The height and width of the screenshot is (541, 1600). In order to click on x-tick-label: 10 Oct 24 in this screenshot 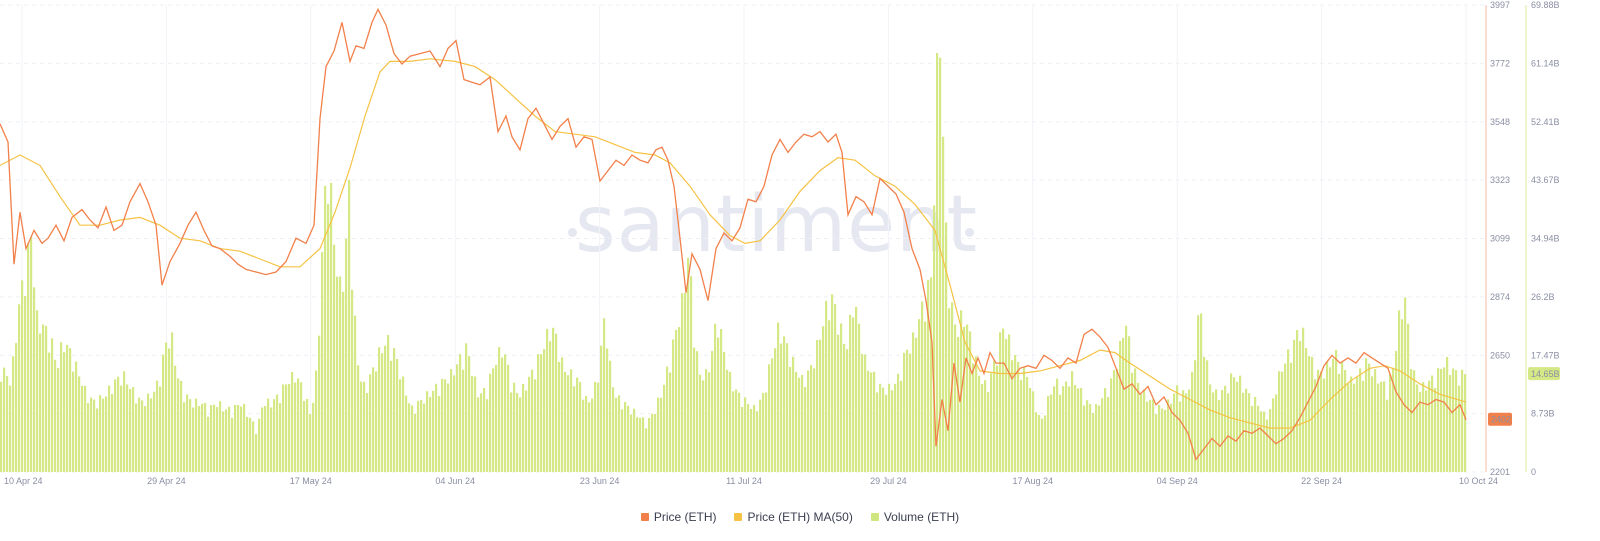, I will do `click(1478, 481)`.